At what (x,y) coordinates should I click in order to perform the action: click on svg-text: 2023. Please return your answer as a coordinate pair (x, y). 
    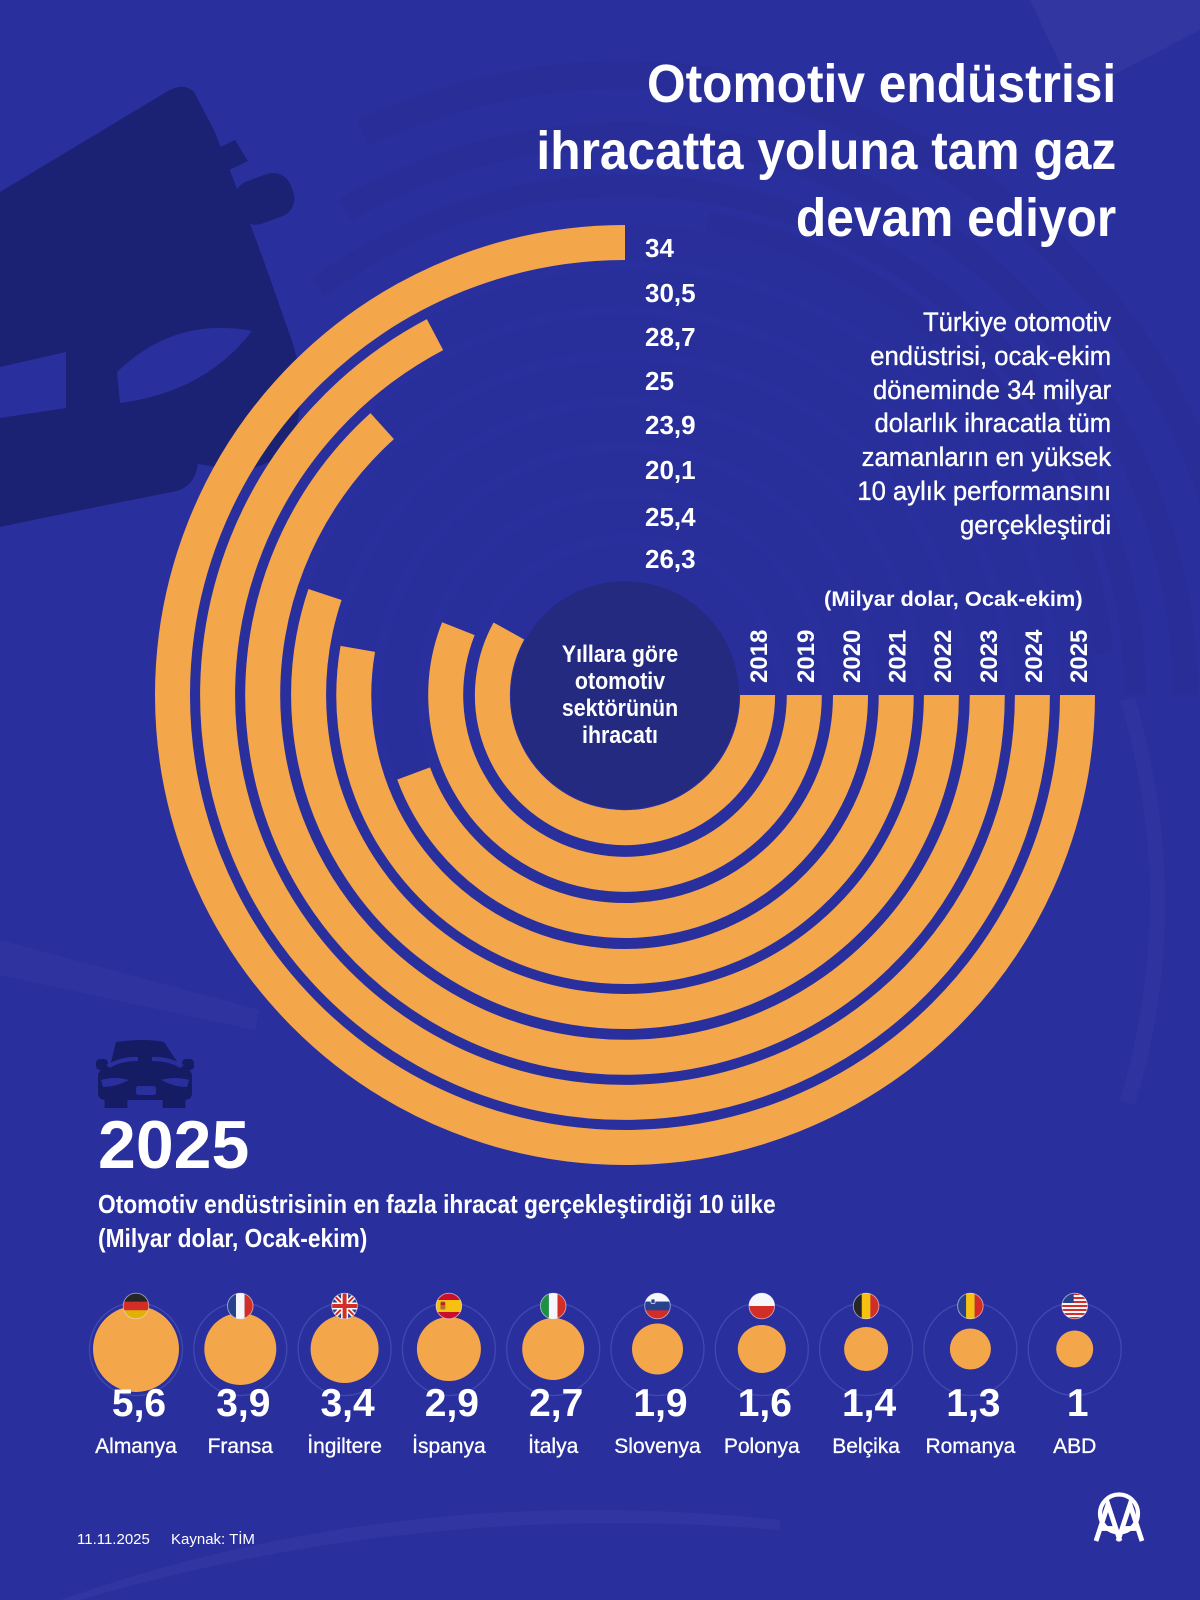
    Looking at the image, I should click on (989, 656).